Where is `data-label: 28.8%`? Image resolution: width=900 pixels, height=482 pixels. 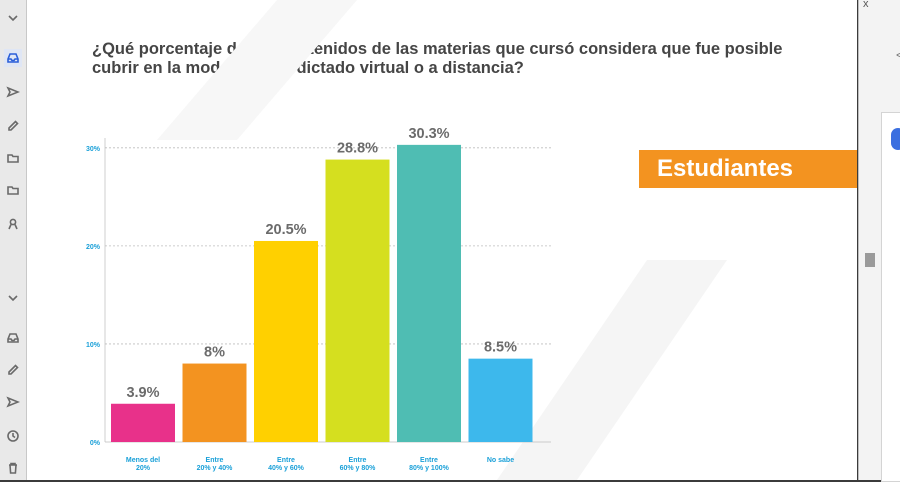
data-label: 28.8% is located at coordinates (357, 149).